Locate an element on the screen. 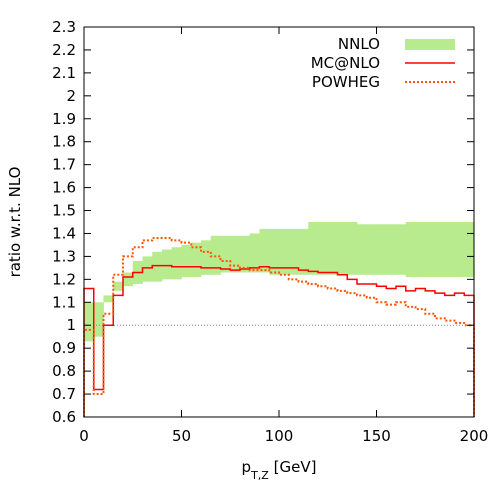 The height and width of the screenshot is (504, 504). y-tick-label: 1.8 is located at coordinates (64, 142).